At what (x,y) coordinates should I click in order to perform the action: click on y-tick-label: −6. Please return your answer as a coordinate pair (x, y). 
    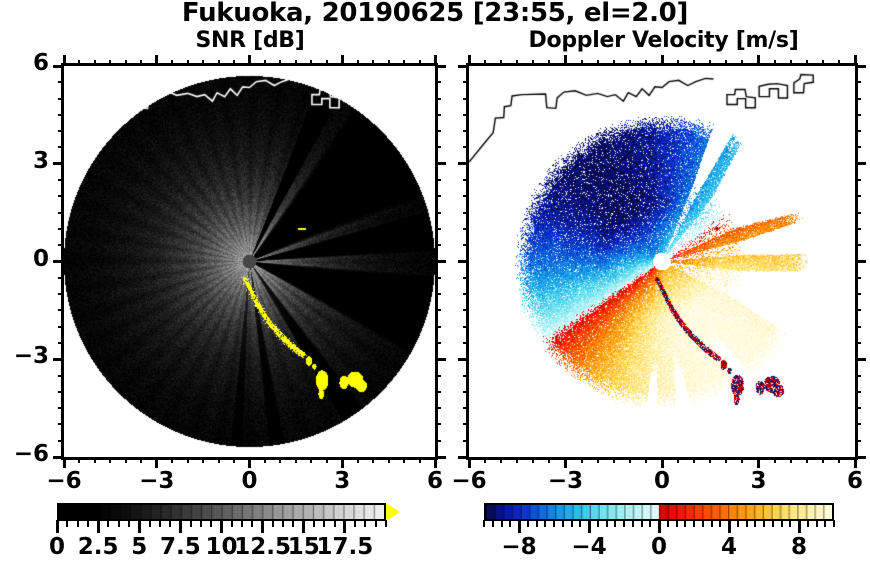
    Looking at the image, I should click on (31, 454).